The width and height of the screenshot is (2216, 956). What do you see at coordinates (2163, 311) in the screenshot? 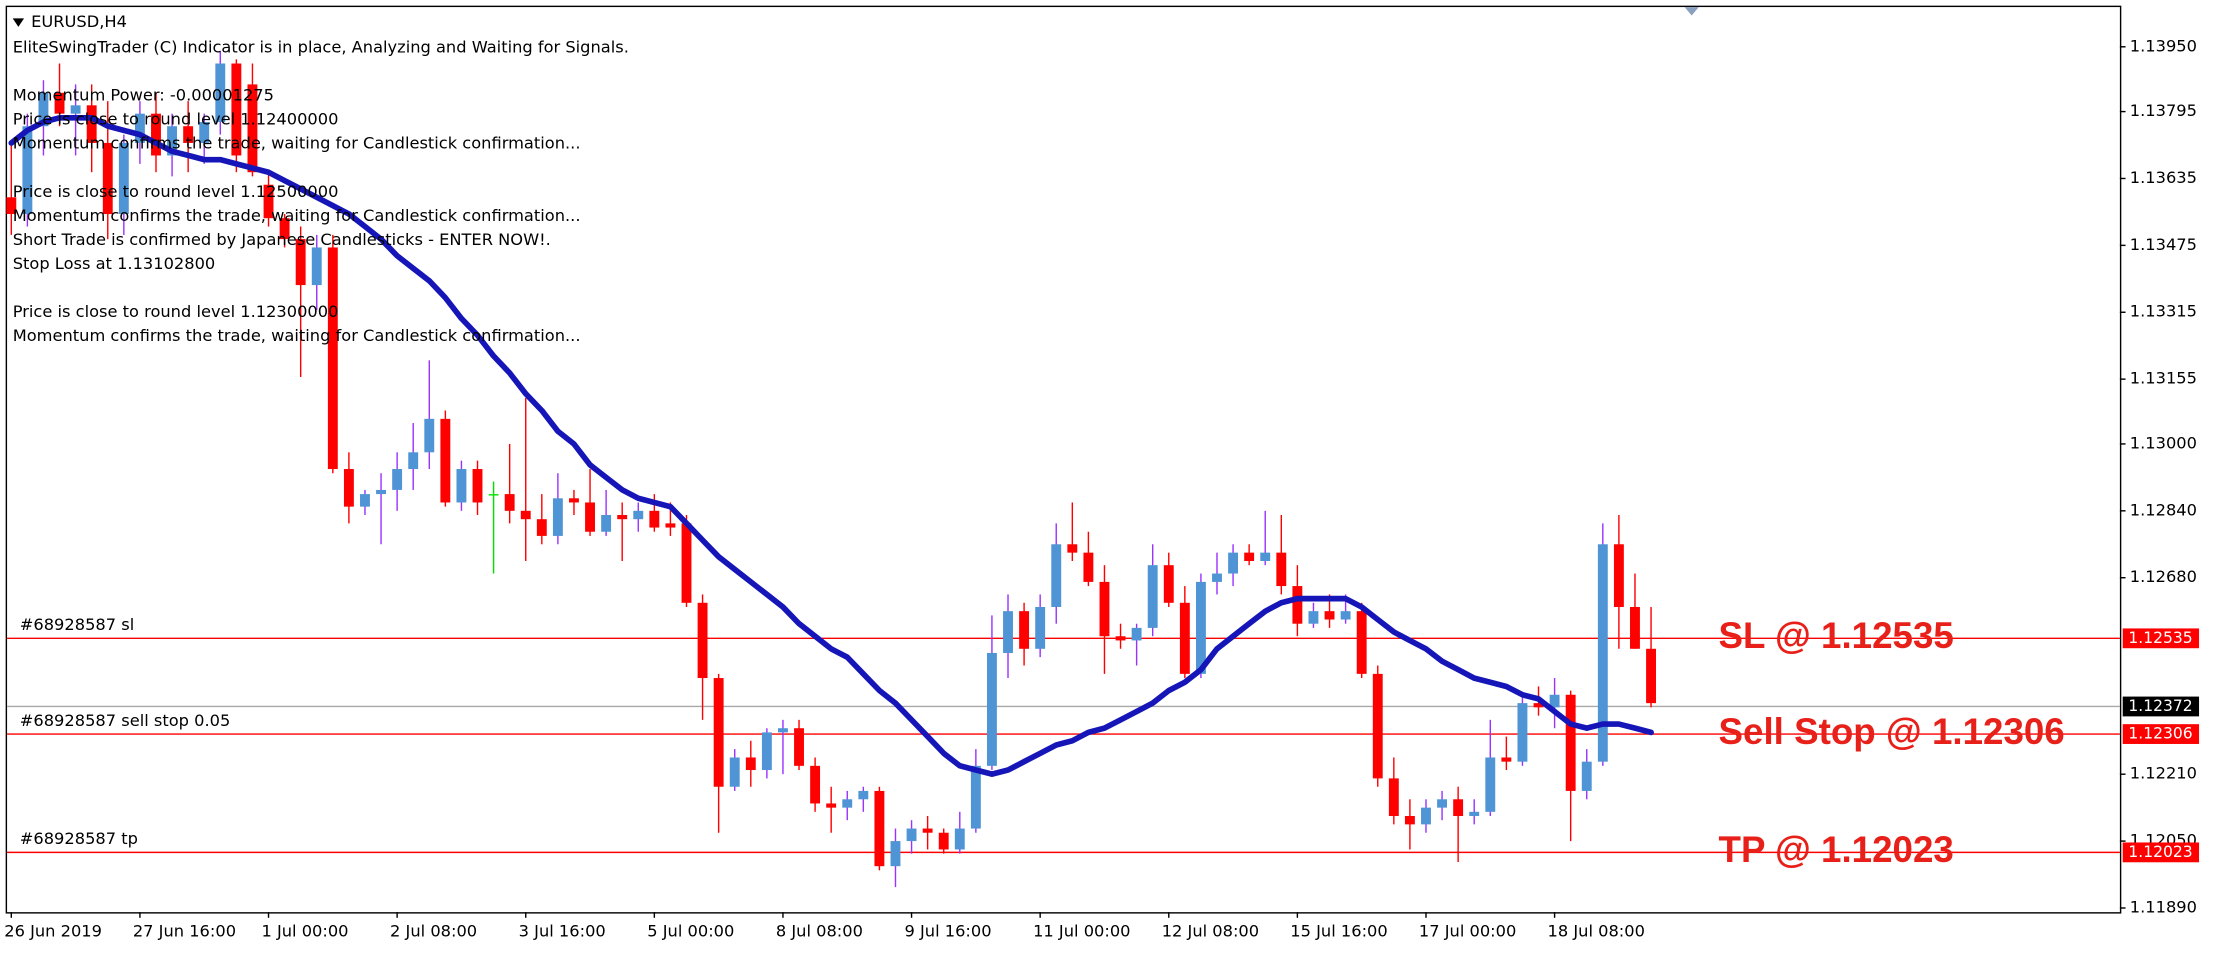
I see `y-tick-label: 1.13315` at bounding box center [2163, 311].